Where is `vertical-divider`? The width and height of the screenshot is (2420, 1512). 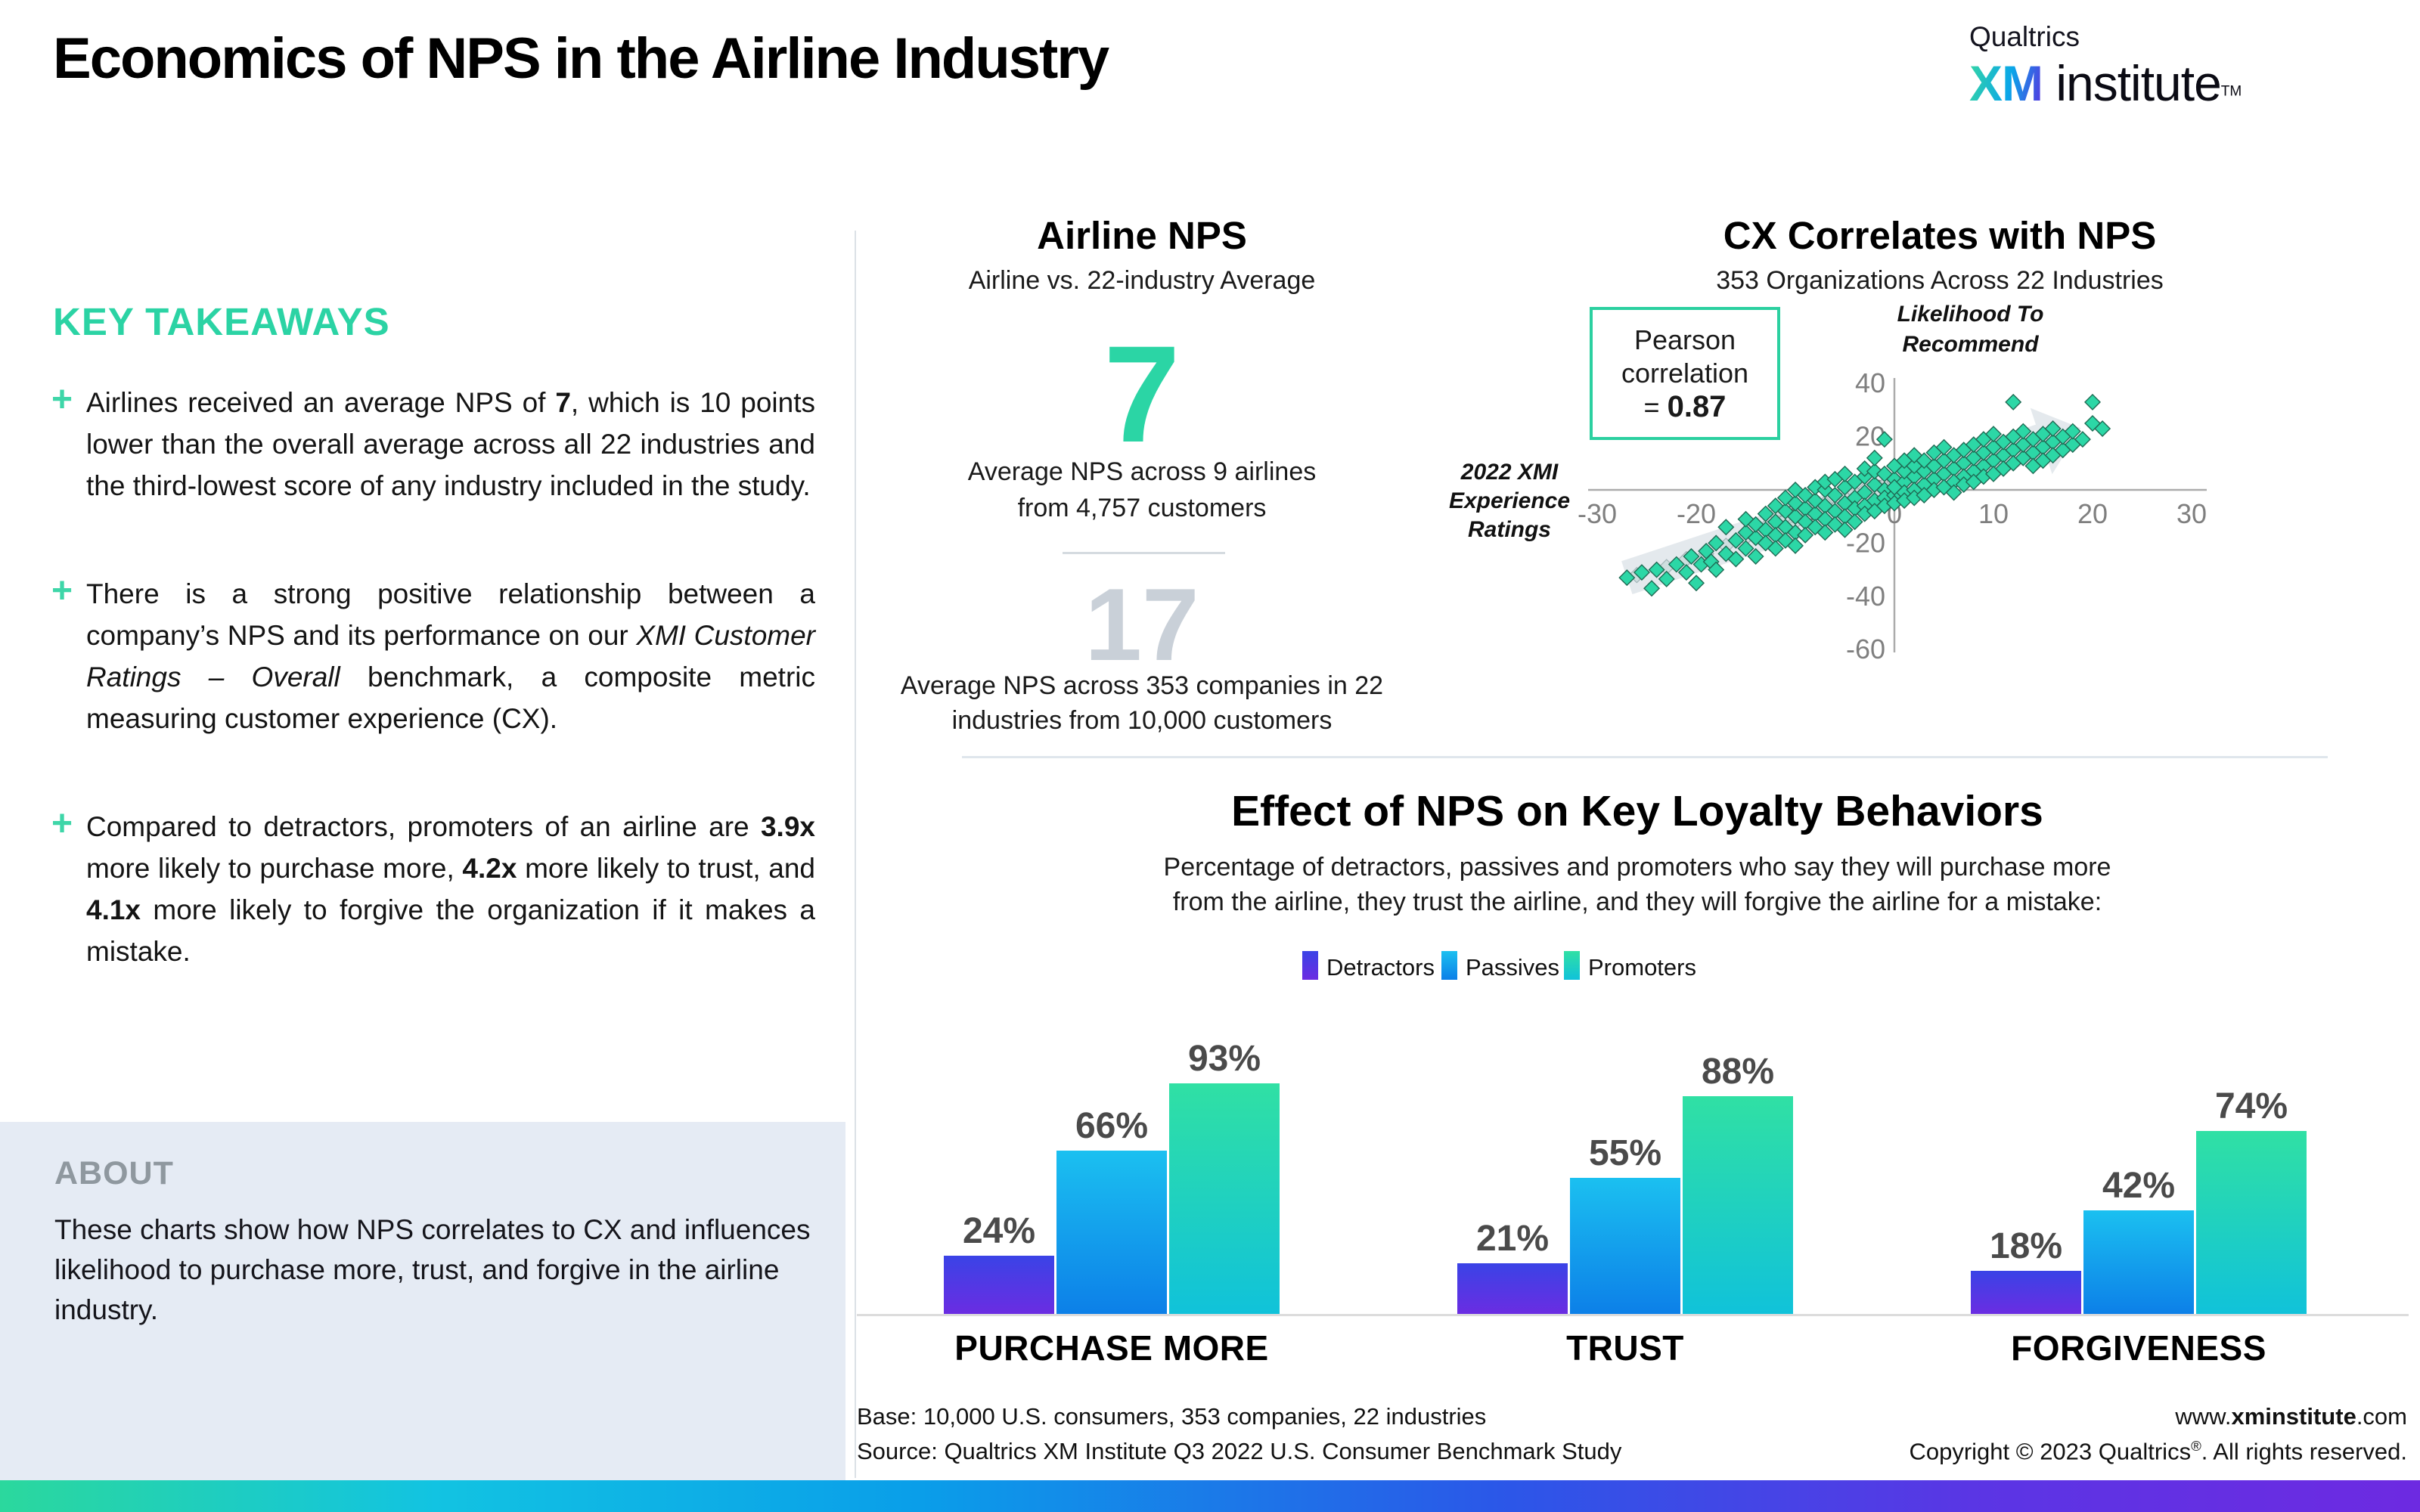 vertical-divider is located at coordinates (855, 855).